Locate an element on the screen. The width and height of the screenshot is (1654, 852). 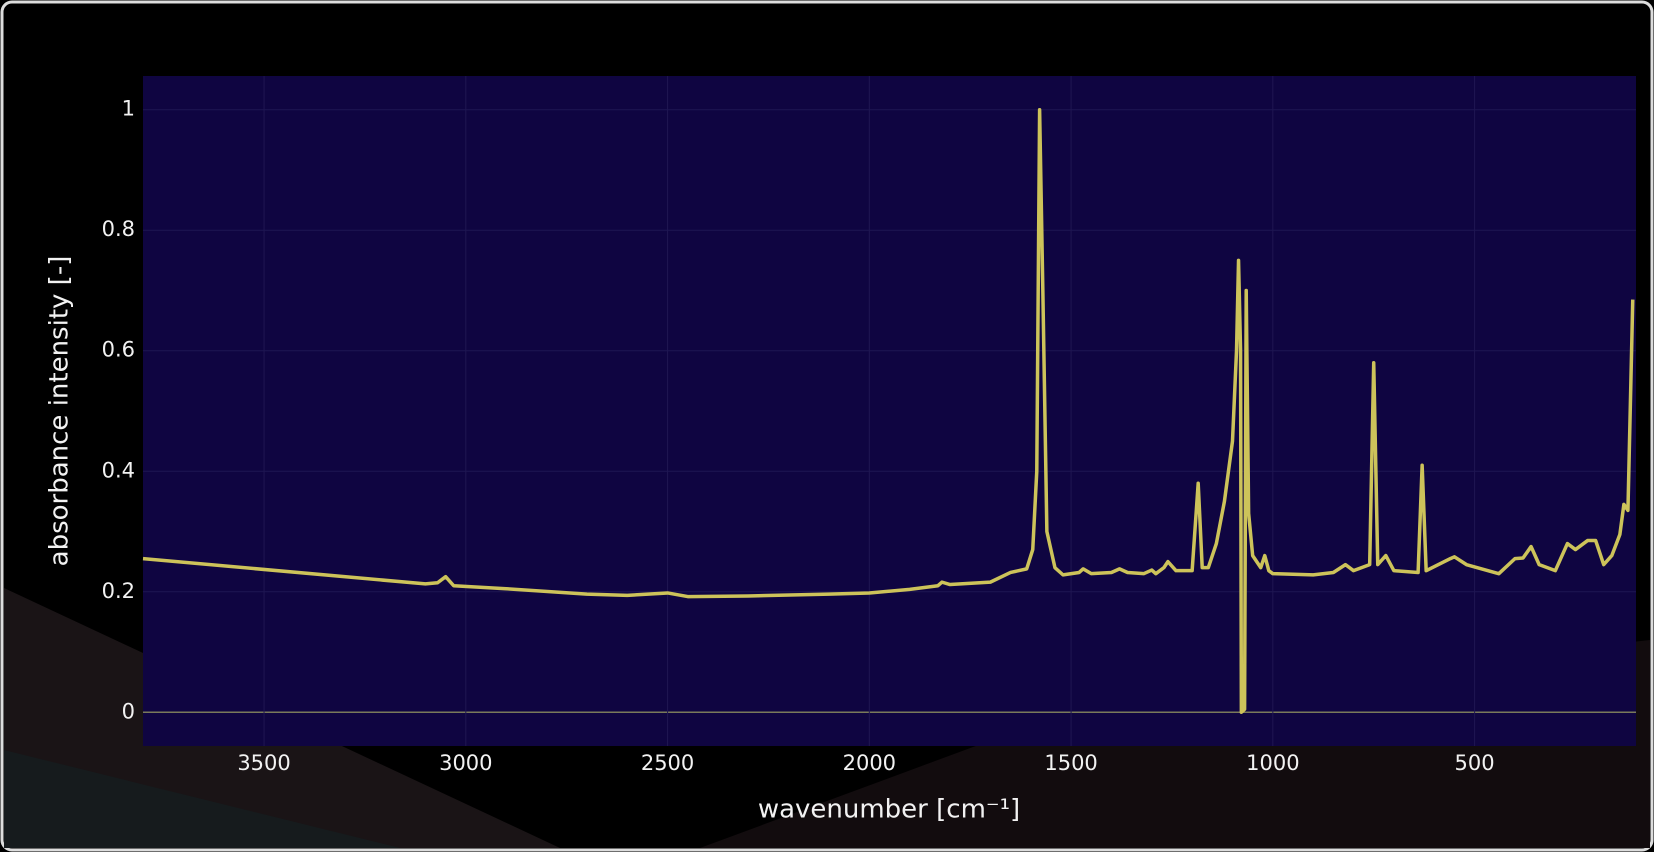
y-tick-label: 0.8 is located at coordinates (118, 229).